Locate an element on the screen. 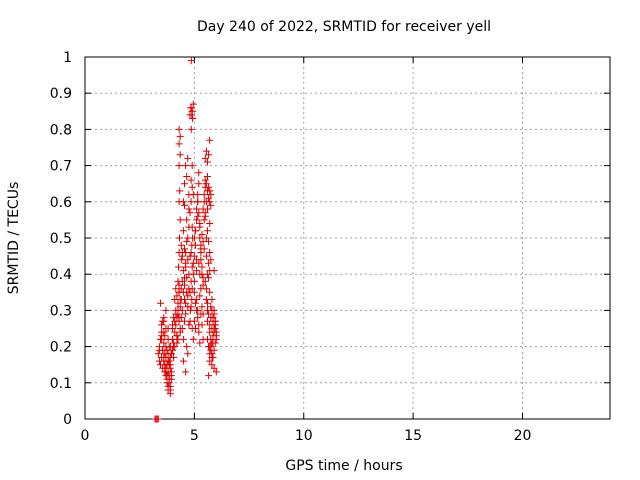 The image size is (640, 480). data-points is located at coordinates (185, 240).